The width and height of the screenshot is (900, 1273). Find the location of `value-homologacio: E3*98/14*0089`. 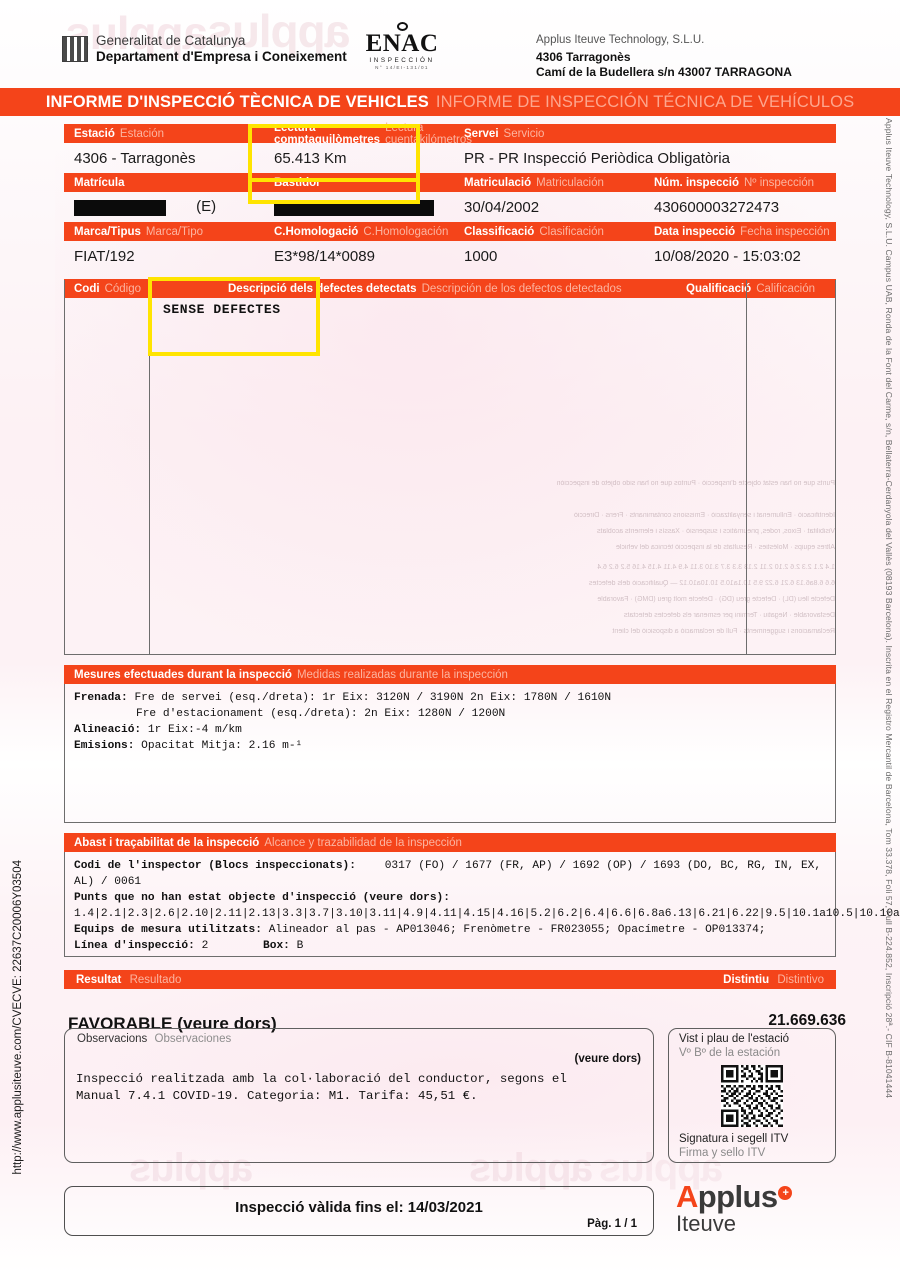

value-homologacio: E3*98/14*0089 is located at coordinates (324, 256).